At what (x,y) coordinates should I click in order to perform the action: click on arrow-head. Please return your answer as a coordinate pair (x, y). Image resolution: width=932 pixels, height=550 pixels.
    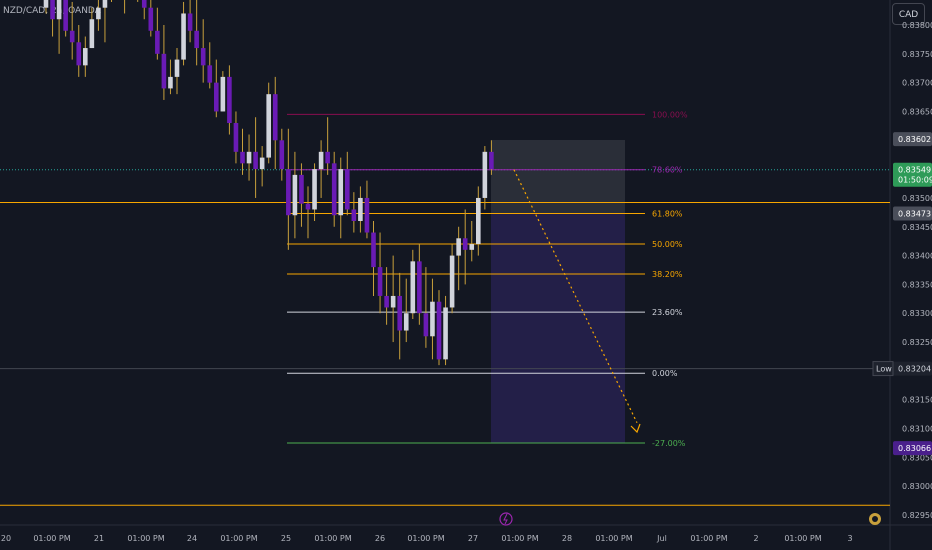
    Looking at the image, I should click on (635, 428).